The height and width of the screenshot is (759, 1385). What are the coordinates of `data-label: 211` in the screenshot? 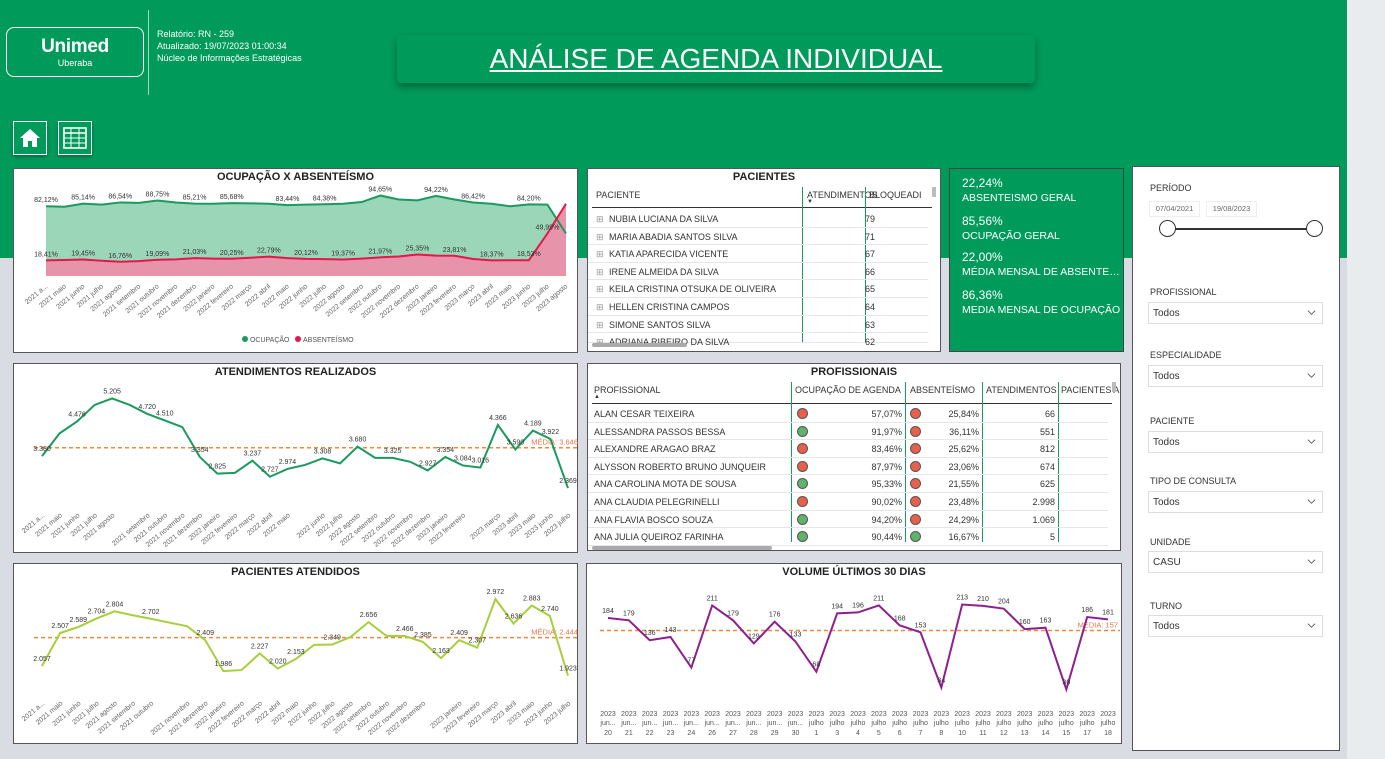 It's located at (878, 598).